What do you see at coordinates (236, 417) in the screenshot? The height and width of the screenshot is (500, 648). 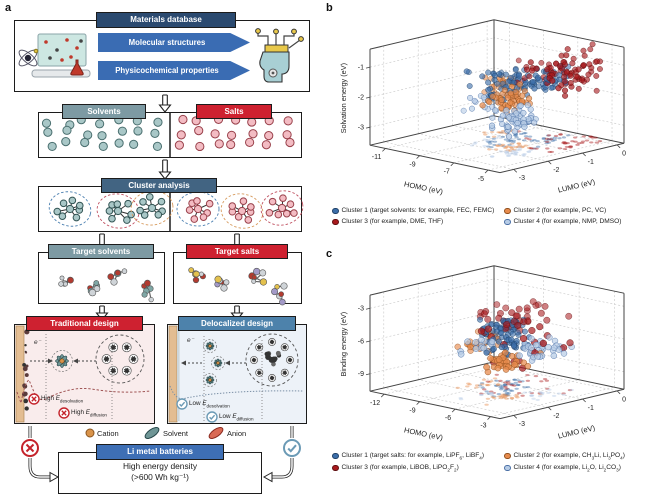 I see `label-low-e-diffusion: Low Ediffusion` at bounding box center [236, 417].